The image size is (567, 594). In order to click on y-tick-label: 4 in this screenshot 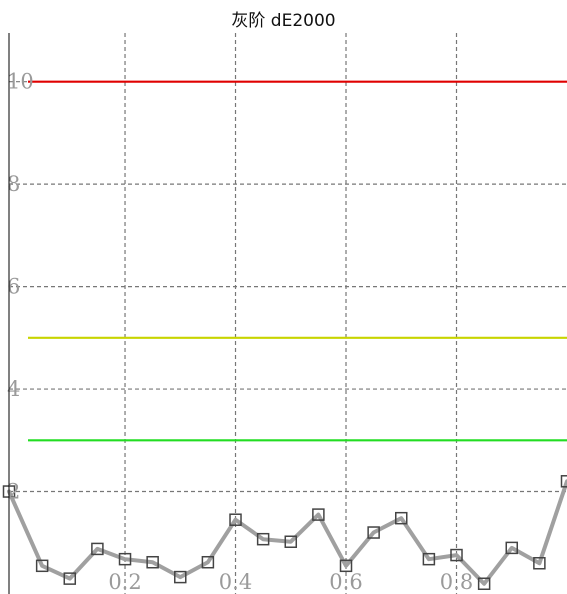, I will do `click(13, 389)`.